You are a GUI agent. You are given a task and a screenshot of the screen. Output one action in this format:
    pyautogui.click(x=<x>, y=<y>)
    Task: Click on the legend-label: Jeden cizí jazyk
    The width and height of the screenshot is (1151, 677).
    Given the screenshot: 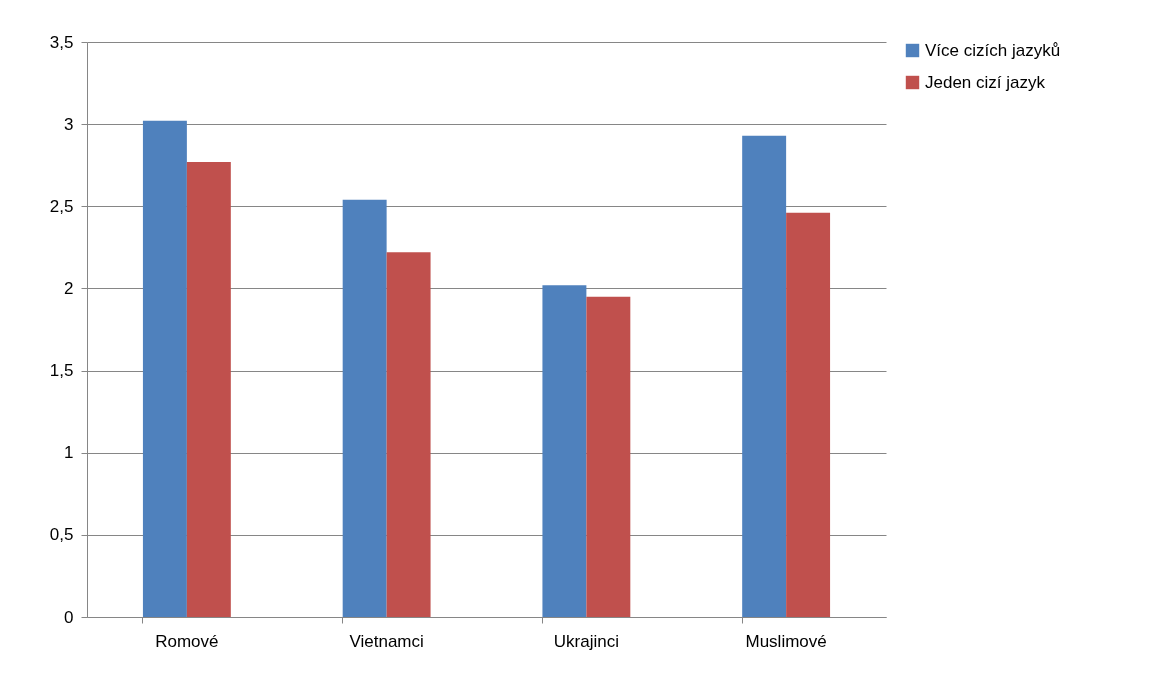 What is the action you would take?
    pyautogui.click(x=985, y=82)
    